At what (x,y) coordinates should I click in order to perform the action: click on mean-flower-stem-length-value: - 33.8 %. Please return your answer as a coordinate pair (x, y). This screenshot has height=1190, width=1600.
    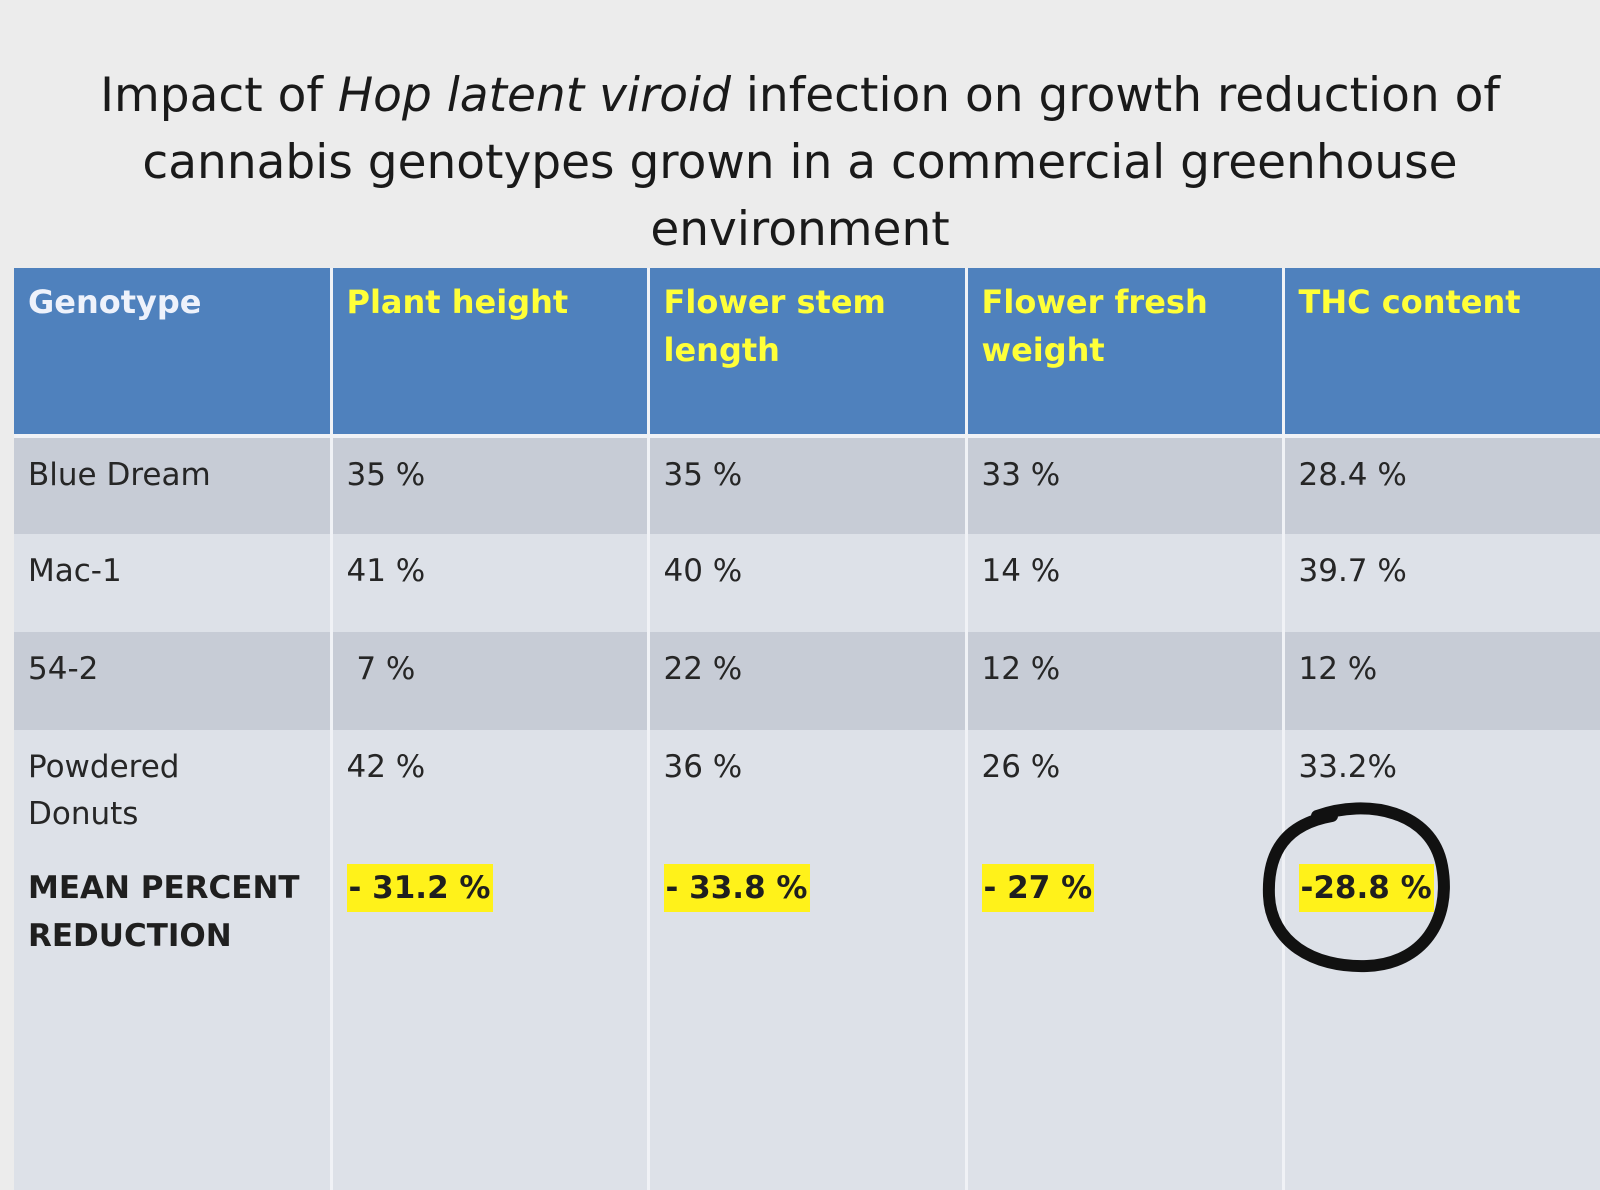
    Looking at the image, I should click on (736, 888).